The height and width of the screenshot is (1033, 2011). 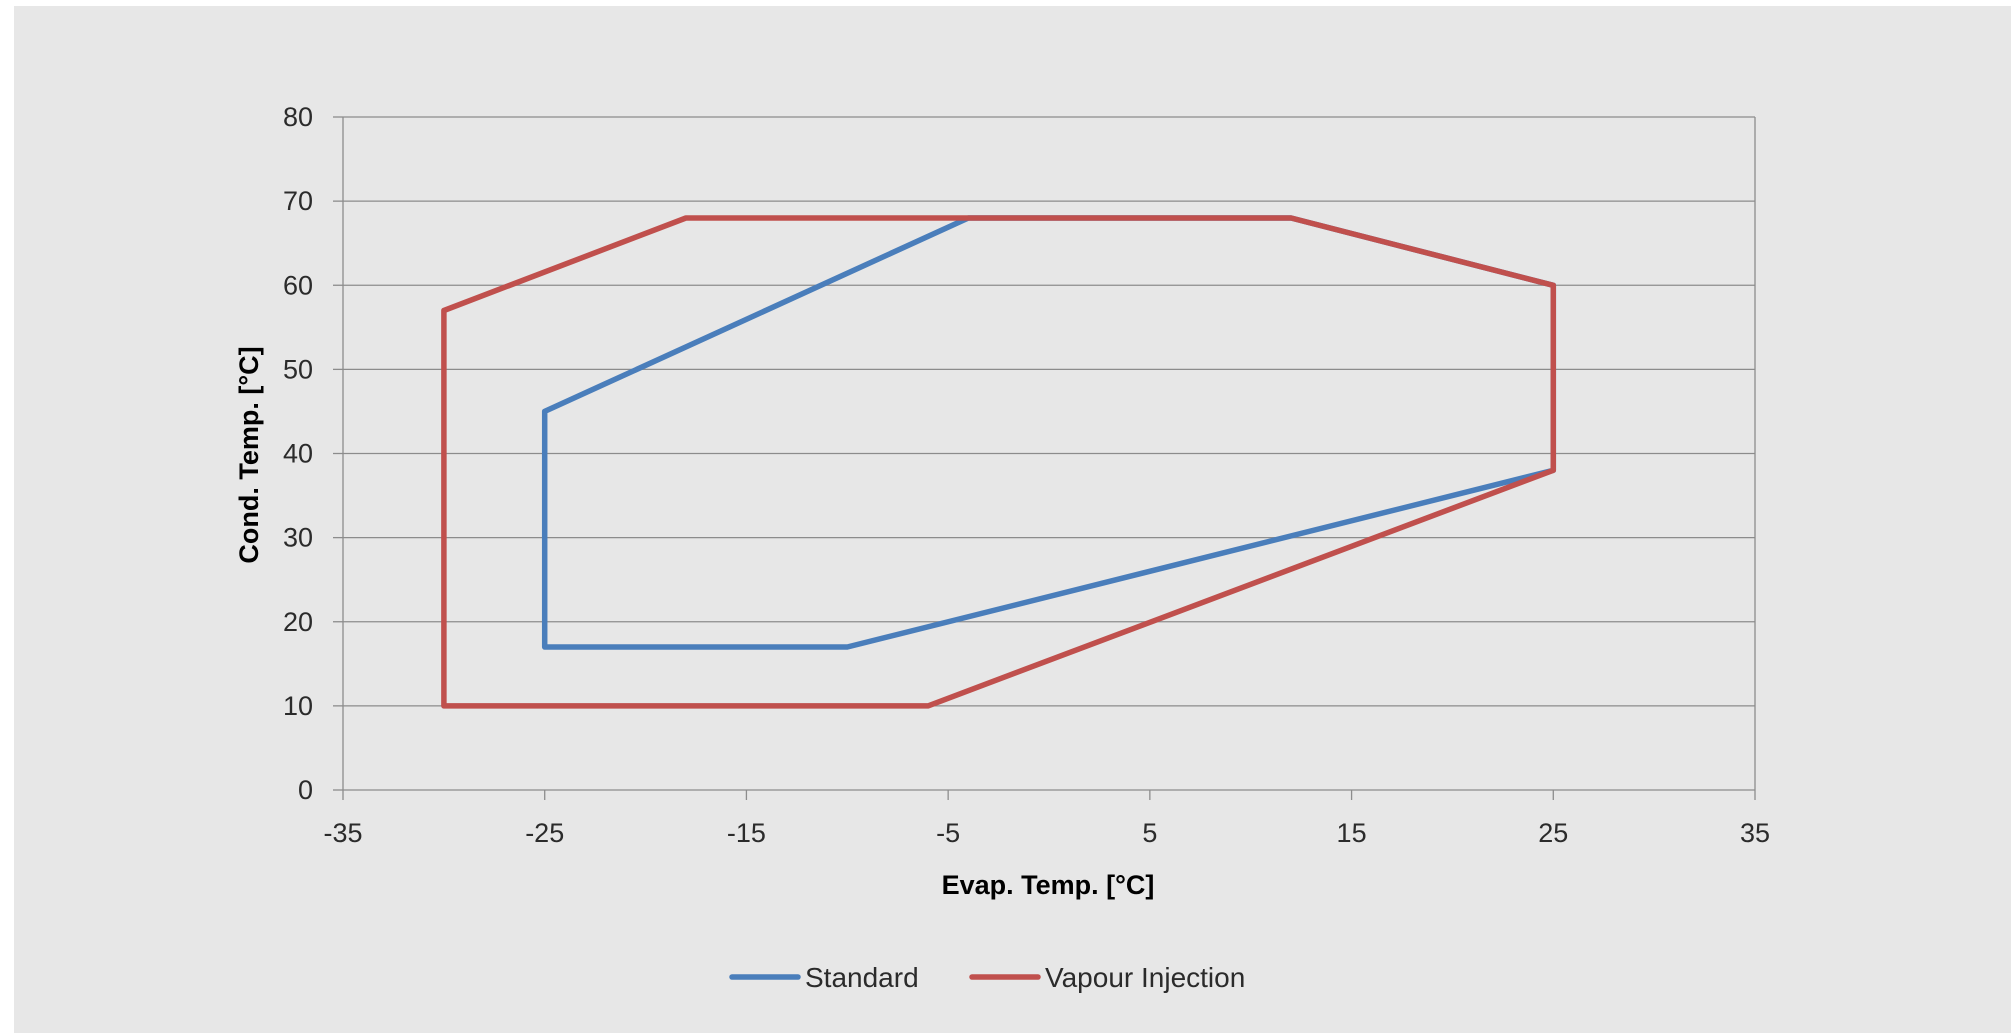 I want to click on x-tick-label: -5, so click(x=948, y=833).